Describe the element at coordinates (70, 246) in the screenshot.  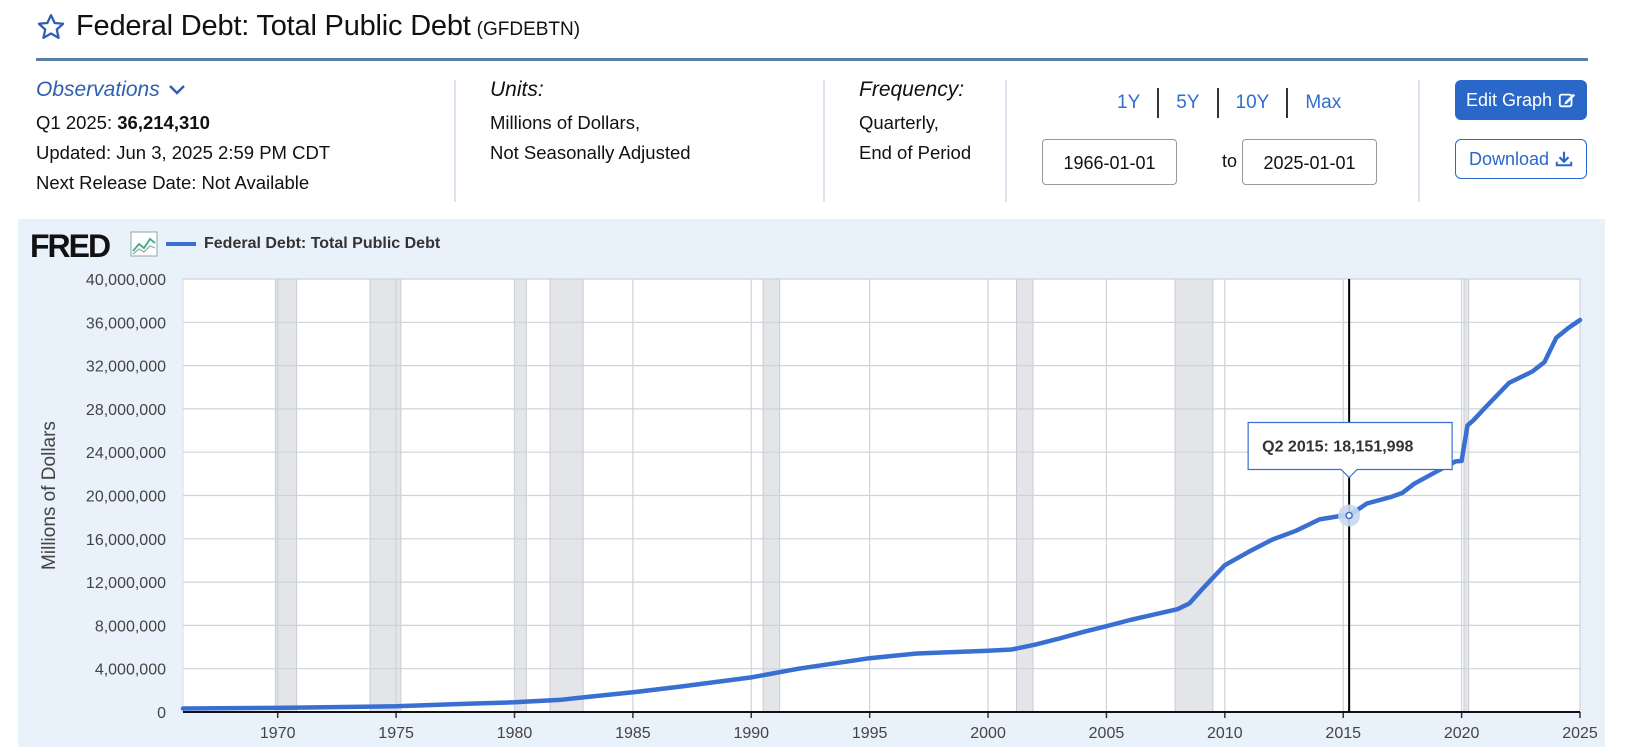
I see `fred-logo: FRED` at that location.